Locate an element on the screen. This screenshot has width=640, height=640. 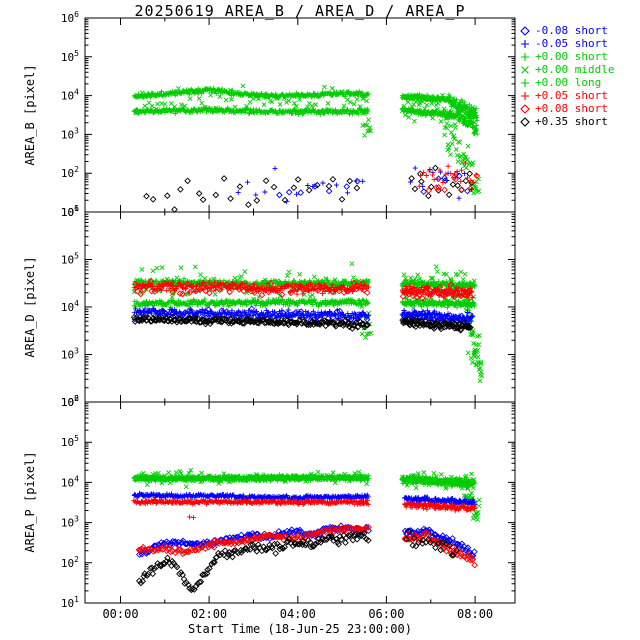
legend-item-1: -0.05 short is located at coordinates (566, 43).